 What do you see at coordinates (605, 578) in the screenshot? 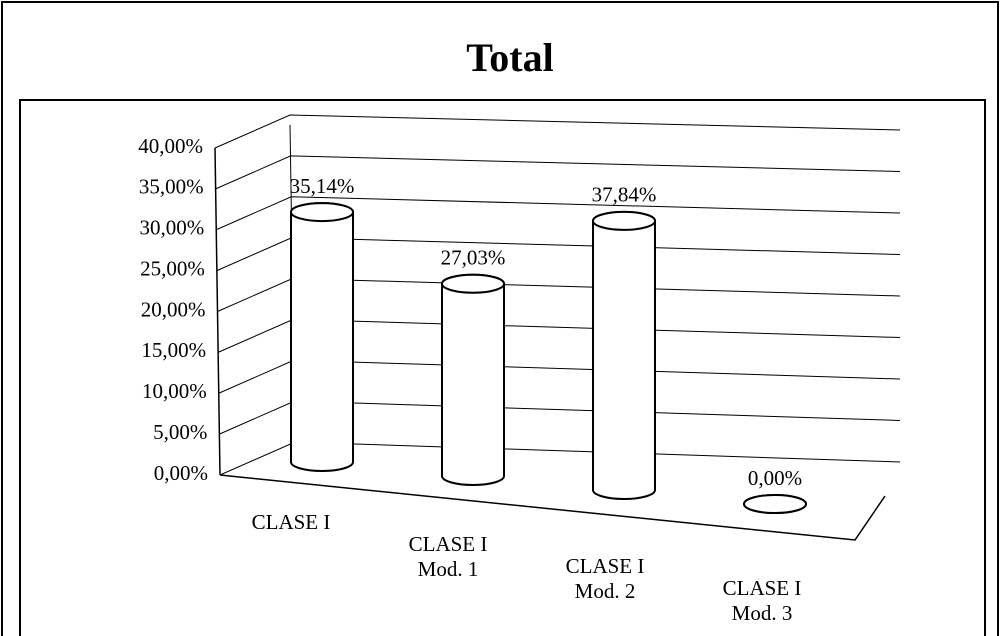
I see `x-tick-label: CLASE I Mod. 2` at bounding box center [605, 578].